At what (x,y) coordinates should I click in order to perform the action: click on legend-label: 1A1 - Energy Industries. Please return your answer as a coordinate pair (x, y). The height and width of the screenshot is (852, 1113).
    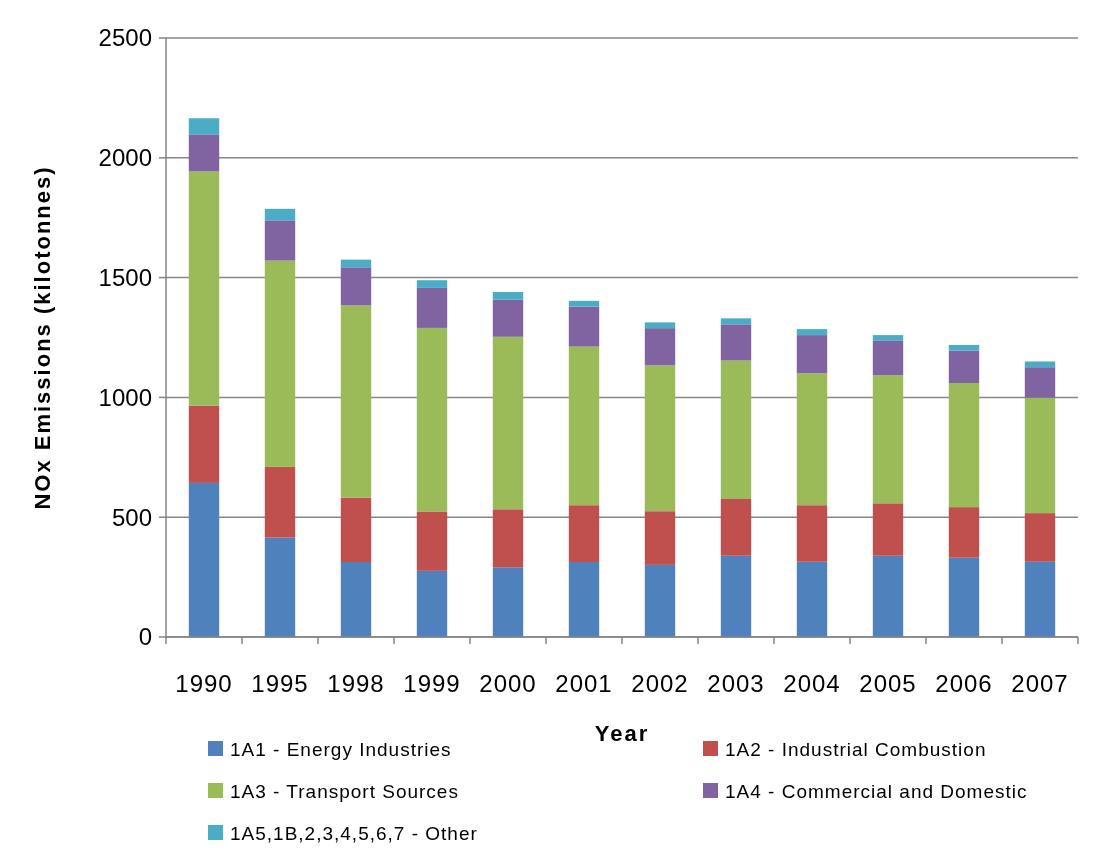
    Looking at the image, I should click on (341, 749).